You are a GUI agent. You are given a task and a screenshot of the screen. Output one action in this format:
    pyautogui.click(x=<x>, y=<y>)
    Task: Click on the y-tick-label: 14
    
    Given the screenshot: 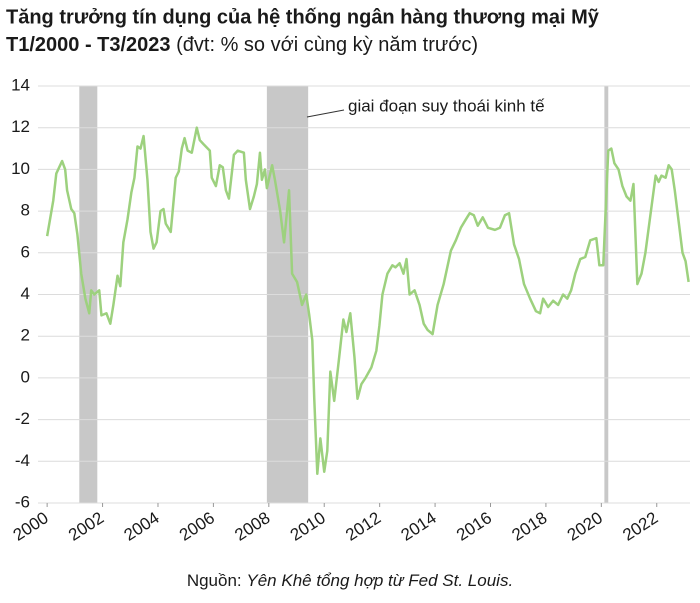 What is the action you would take?
    pyautogui.click(x=20, y=84)
    